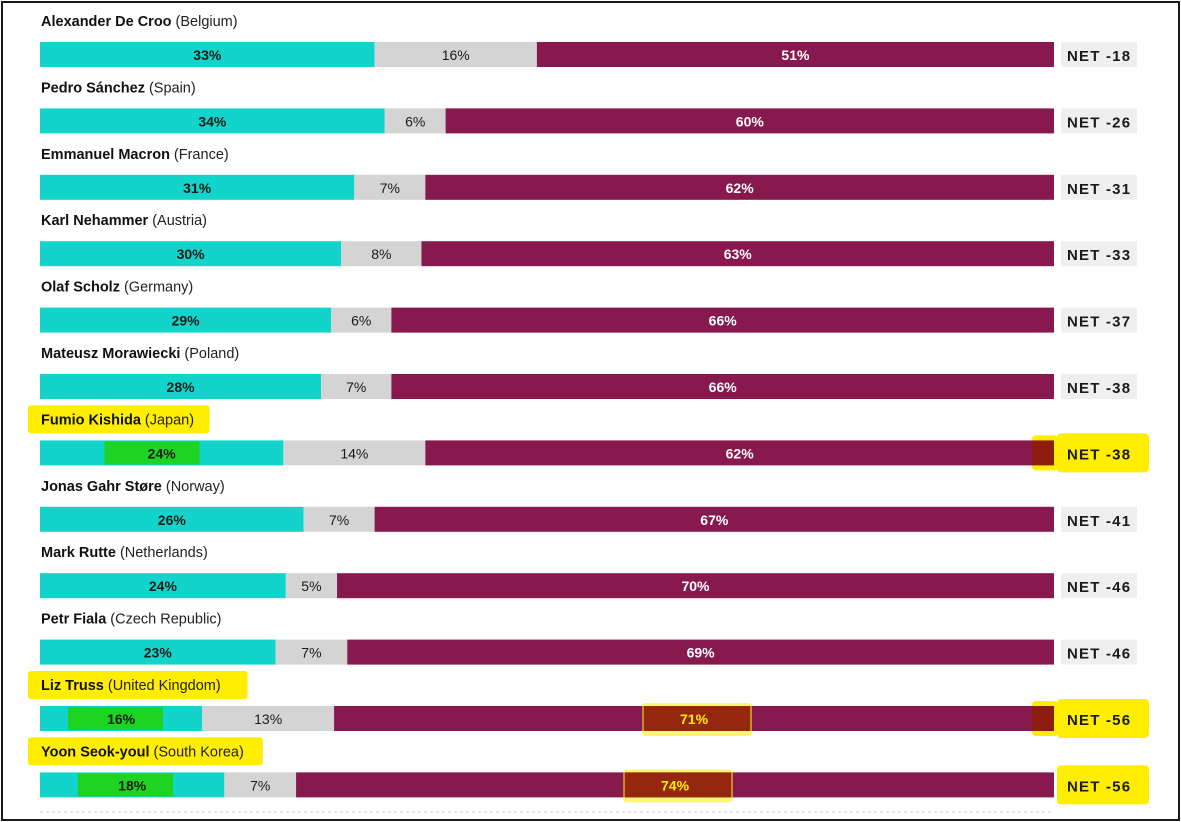 The image size is (1181, 822). What do you see at coordinates (588, 107) in the screenshot?
I see `leader-row: Pedro Sánchez (Spain) 34% 6% 60% NET -26` at bounding box center [588, 107].